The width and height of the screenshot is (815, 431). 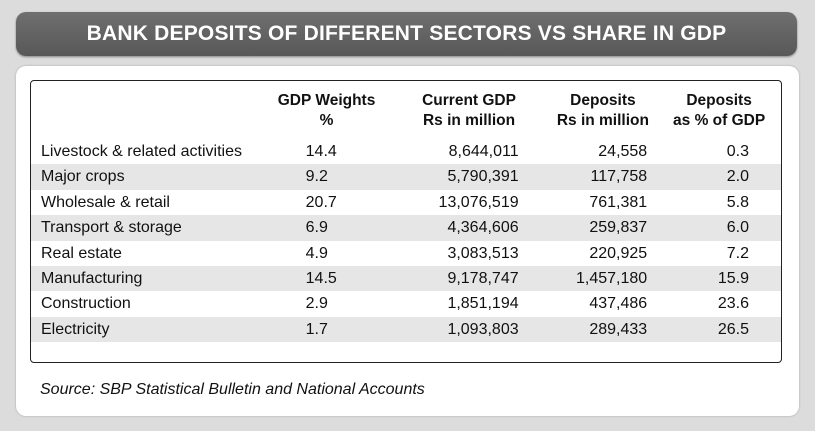 What do you see at coordinates (463, 110) in the screenshot?
I see `header-current-gdp: Current GDP Rs in million` at bounding box center [463, 110].